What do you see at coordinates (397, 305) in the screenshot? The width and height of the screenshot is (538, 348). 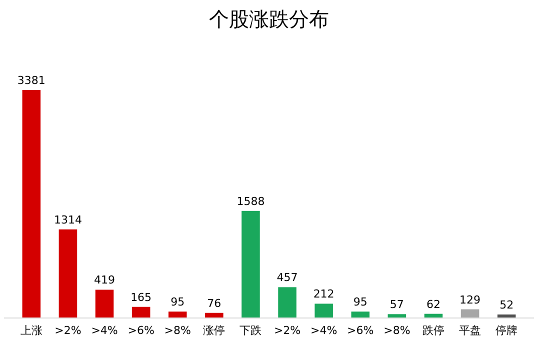 I see `data-label: 57` at bounding box center [397, 305].